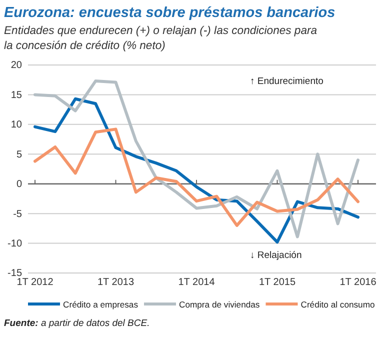 This screenshot has width=382, height=338. Describe the element at coordinates (170, 13) in the screenshot. I see `chart-title: Eurozona: encuesta sobre préstamos bancarios` at that location.